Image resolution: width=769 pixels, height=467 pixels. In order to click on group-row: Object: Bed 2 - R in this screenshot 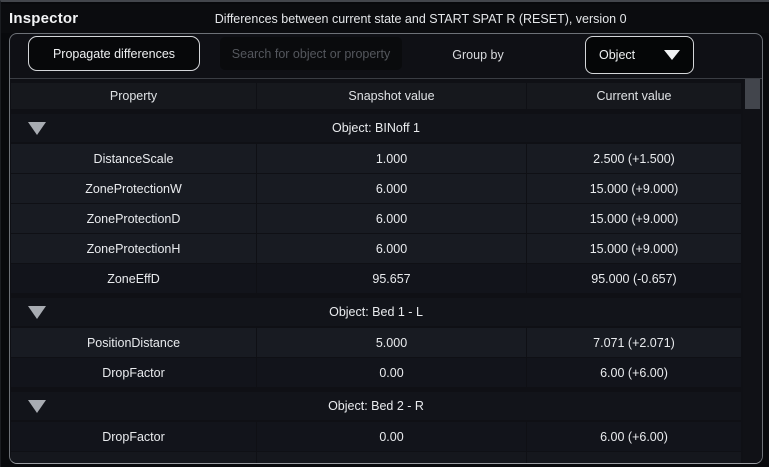, I will do `click(376, 406)`.